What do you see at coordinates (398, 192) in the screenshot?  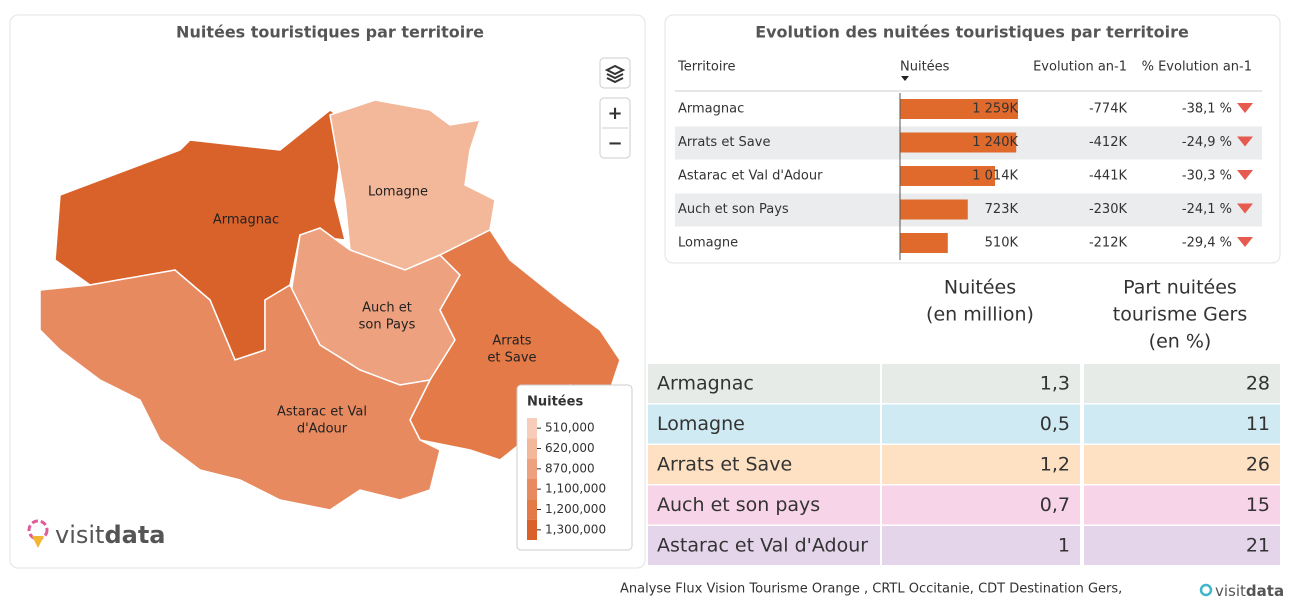 I see `region-label: Lomagne` at bounding box center [398, 192].